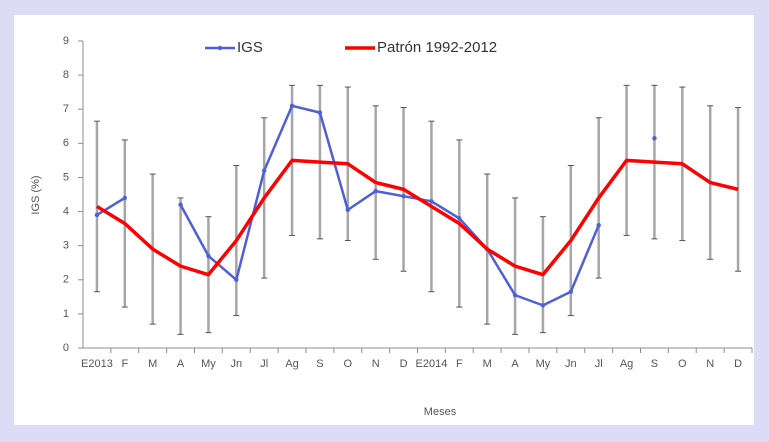 The height and width of the screenshot is (442, 769). I want to click on legend-marker, so click(220, 48).